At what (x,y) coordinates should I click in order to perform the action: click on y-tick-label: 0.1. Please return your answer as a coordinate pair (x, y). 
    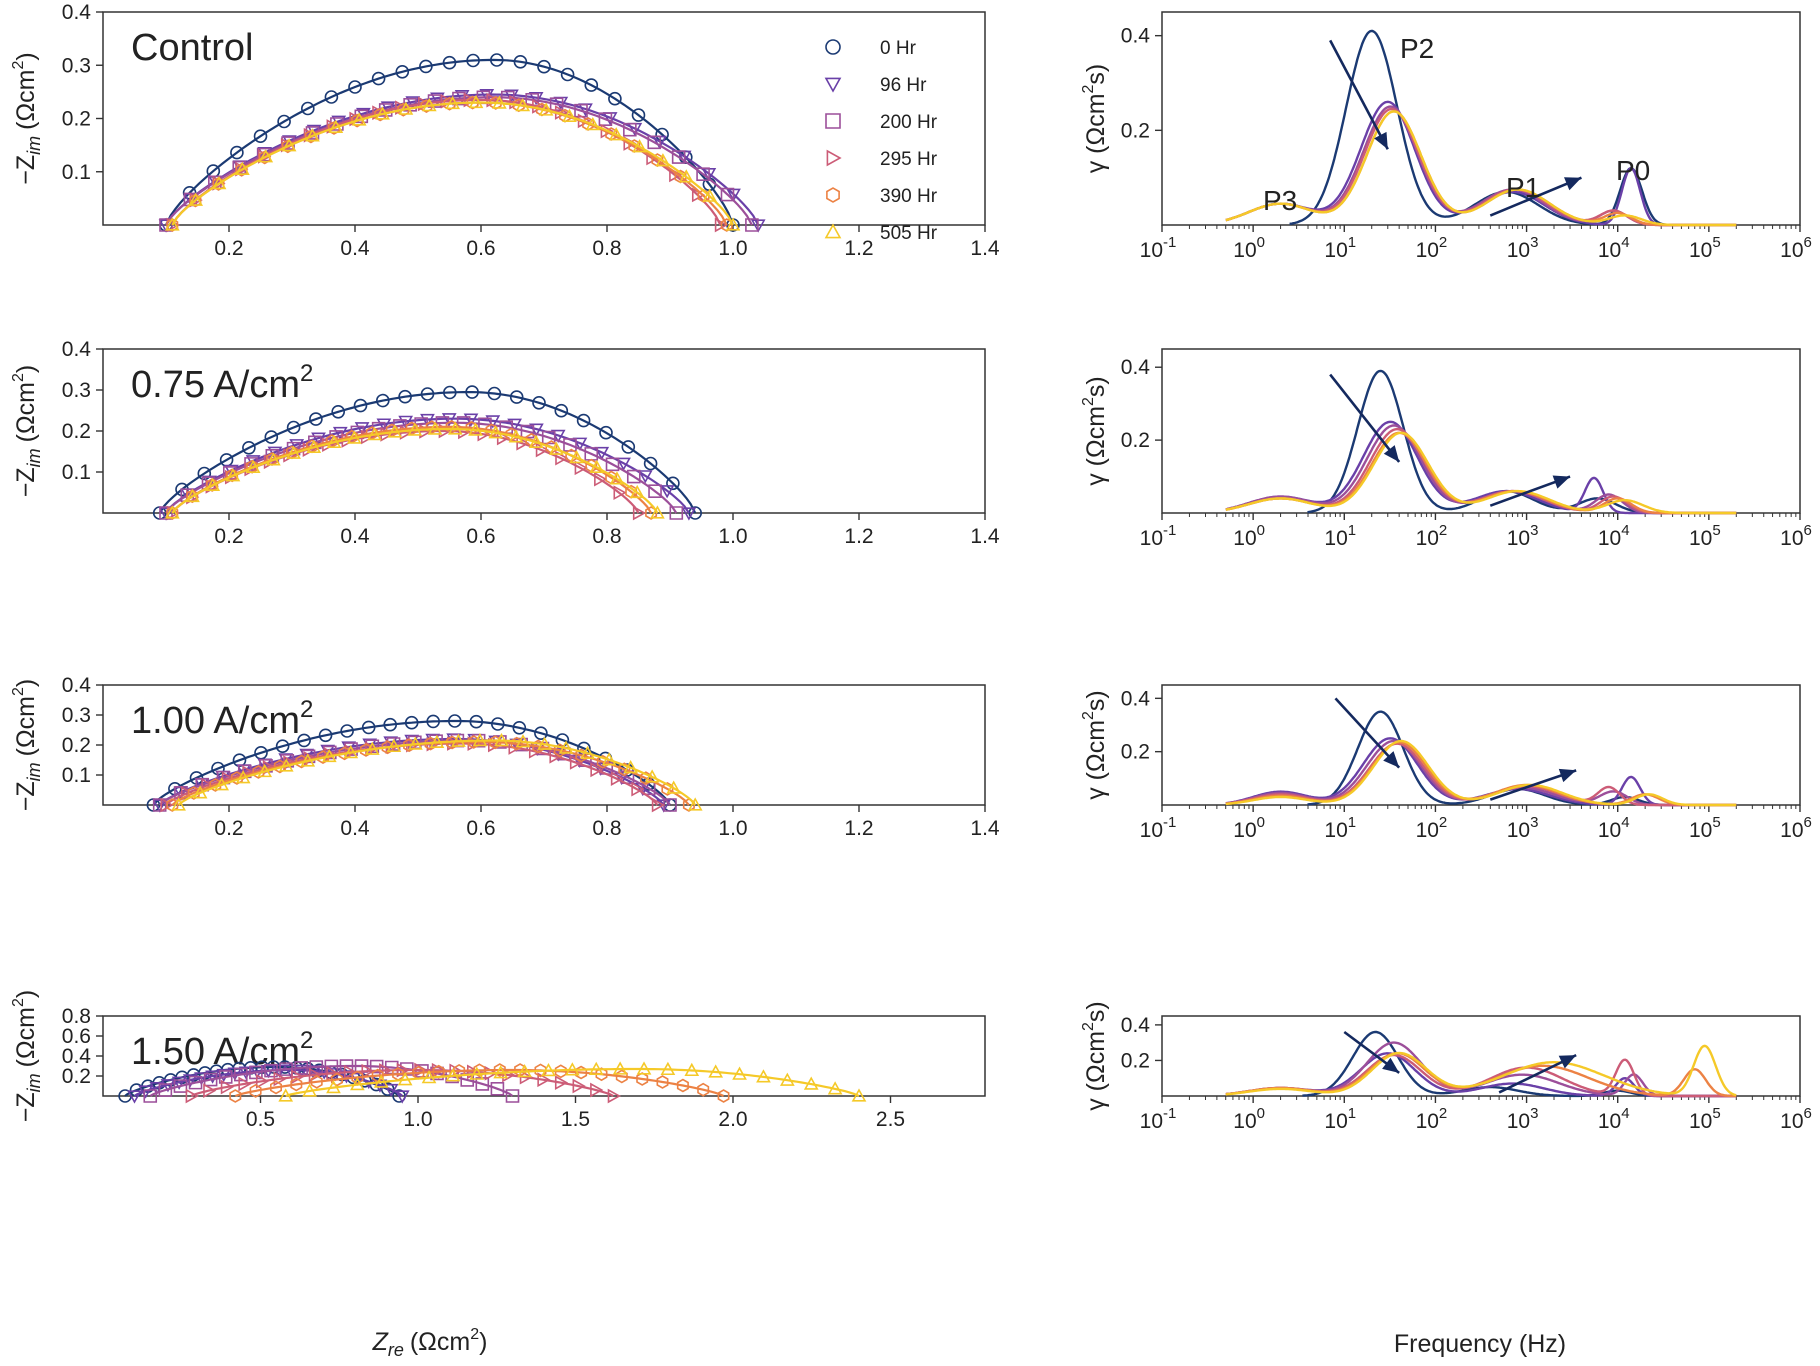
    Looking at the image, I should click on (76, 172).